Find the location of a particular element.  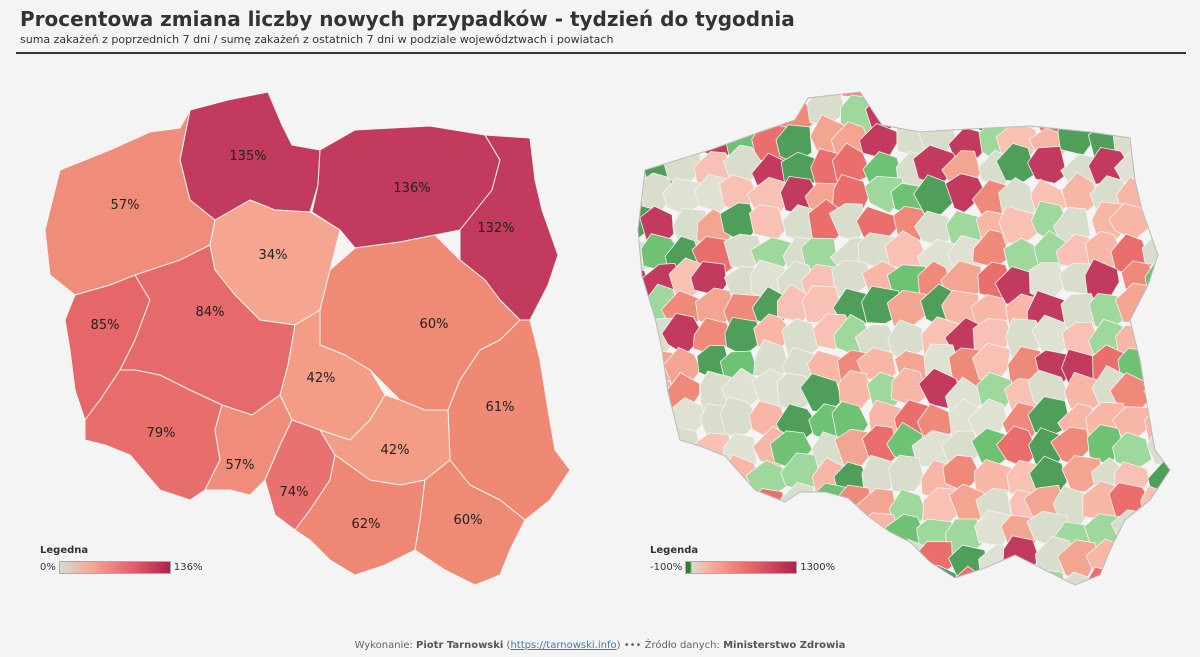

region-podkarpackie is located at coordinates (470, 522).